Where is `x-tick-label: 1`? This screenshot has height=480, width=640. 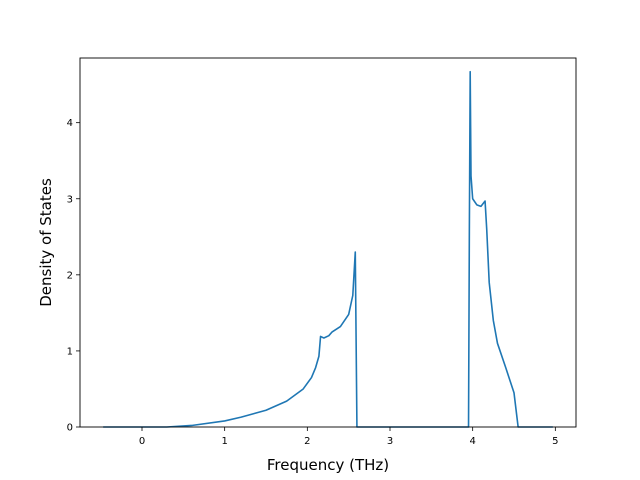
x-tick-label: 1 is located at coordinates (224, 441).